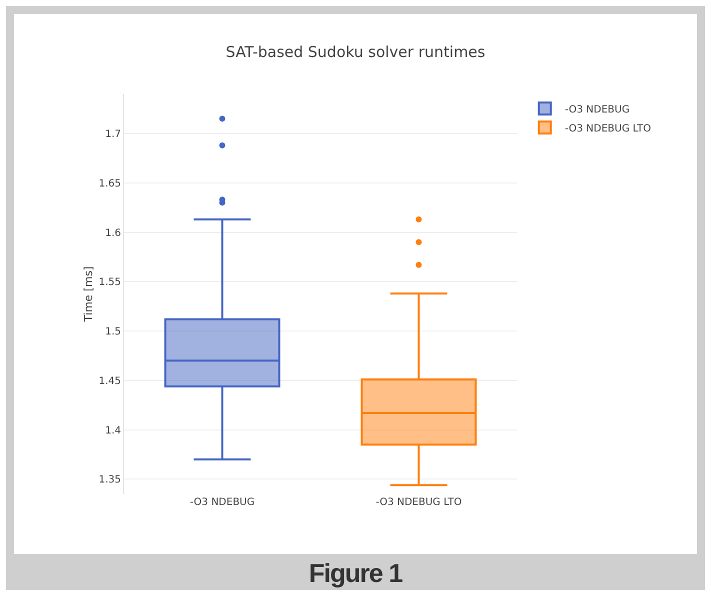 The height and width of the screenshot is (596, 711). What do you see at coordinates (109, 480) in the screenshot?
I see `y-tick-label: 1.35` at bounding box center [109, 480].